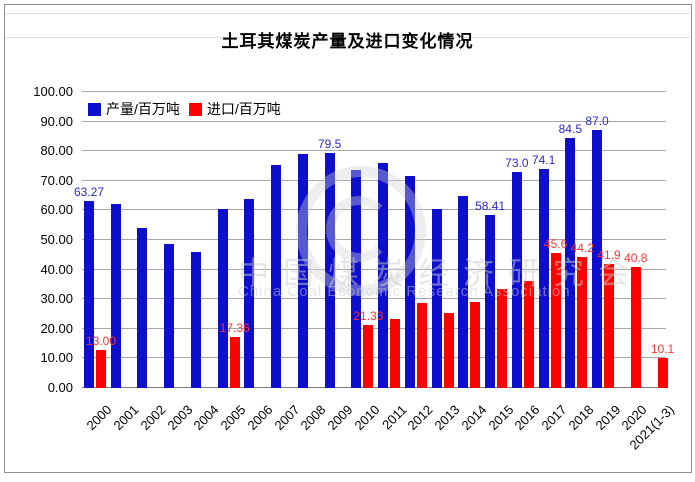 The height and width of the screenshot is (482, 695). Describe the element at coordinates (474, 418) in the screenshot. I see `x-tick-label-2014: 2014` at that location.